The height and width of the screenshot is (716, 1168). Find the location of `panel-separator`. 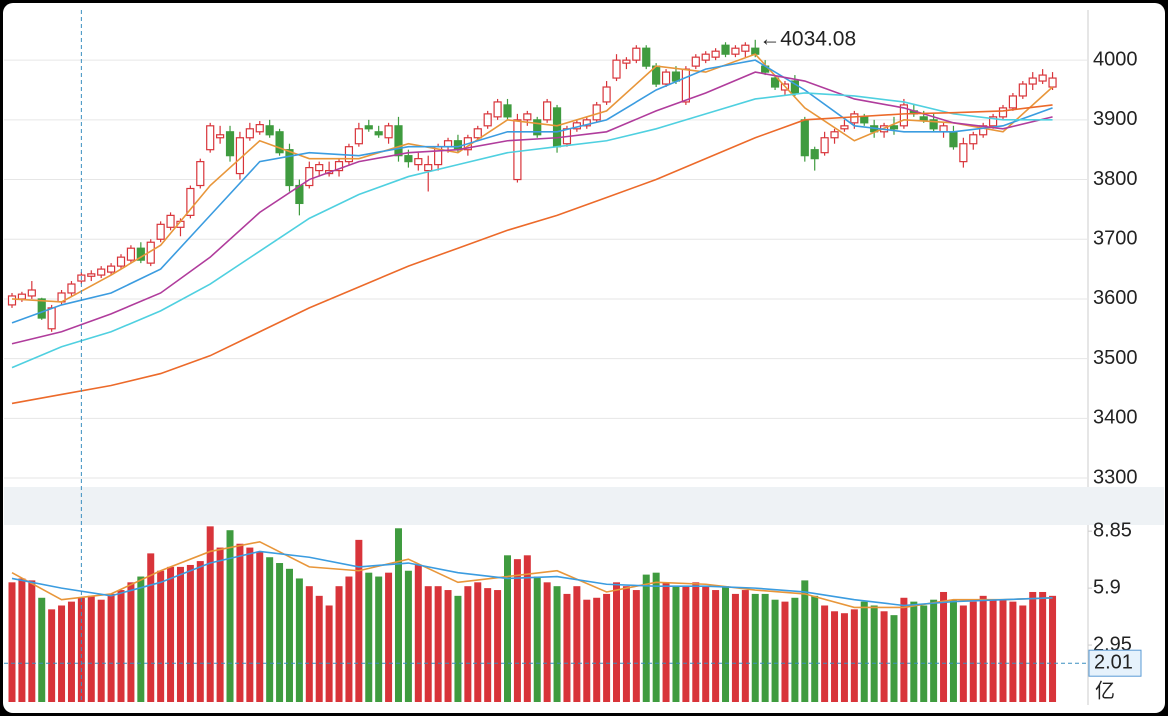

panel-separator is located at coordinates (584, 506).